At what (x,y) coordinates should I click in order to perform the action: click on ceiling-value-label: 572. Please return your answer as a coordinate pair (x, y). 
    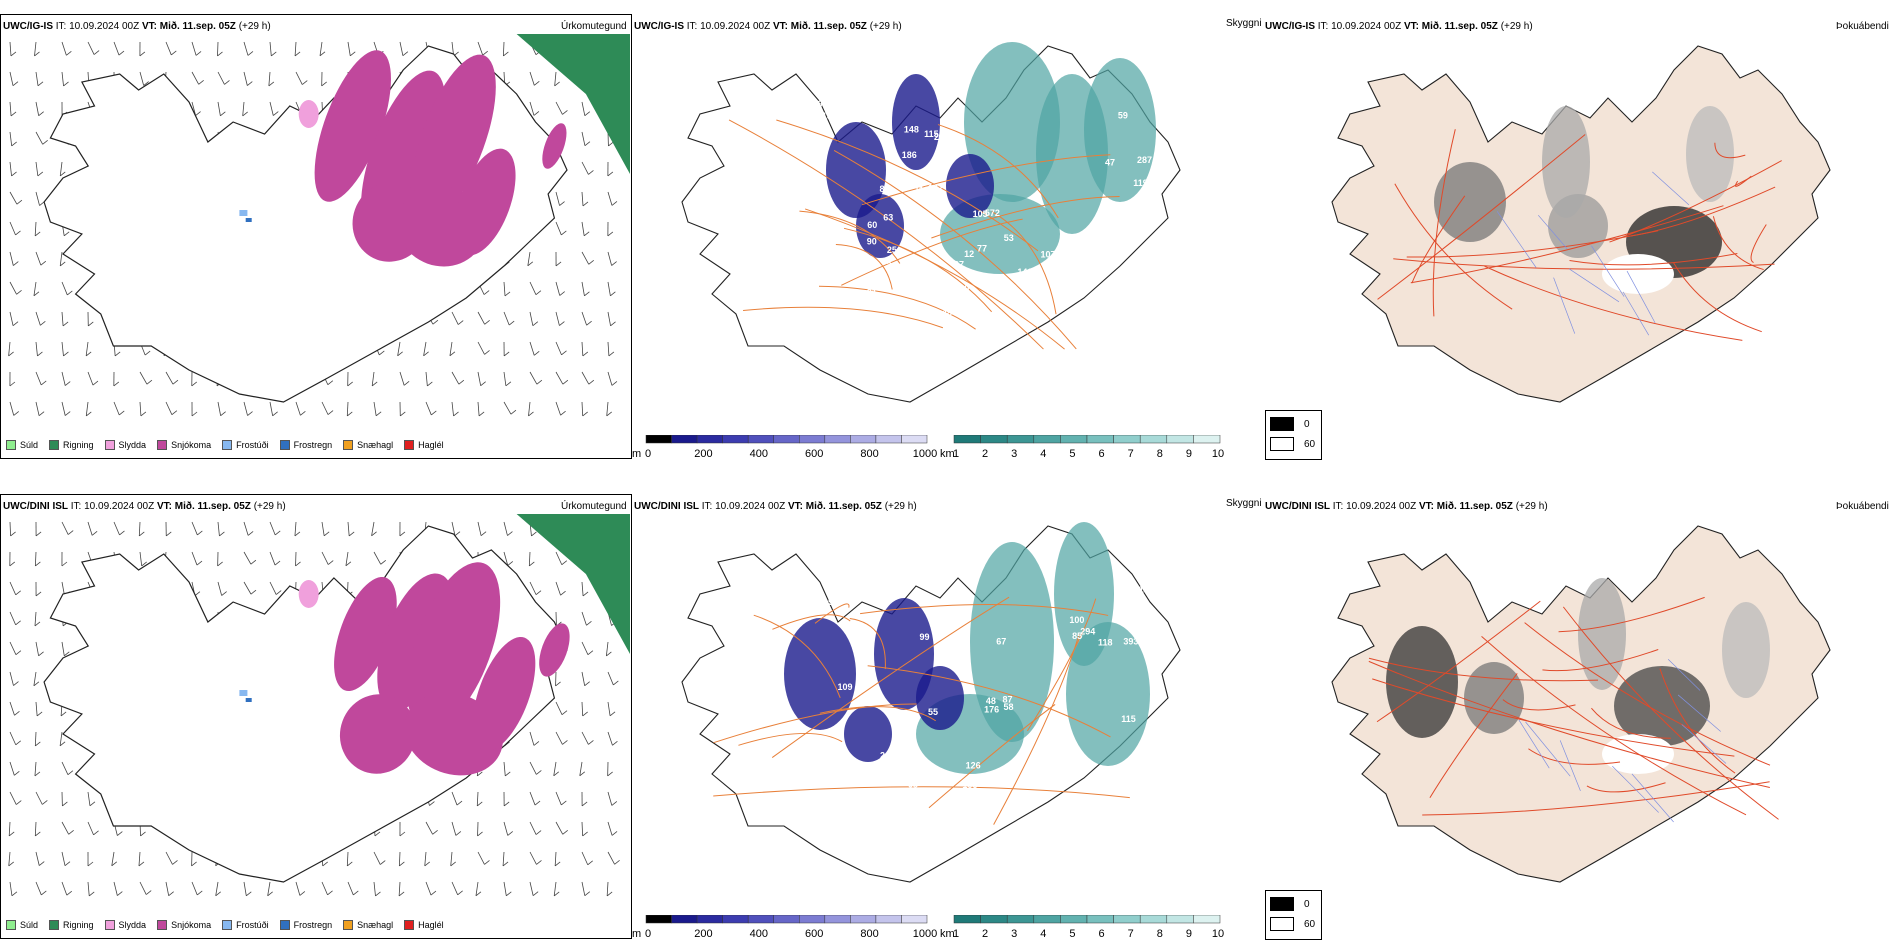
    Looking at the image, I should click on (992, 213).